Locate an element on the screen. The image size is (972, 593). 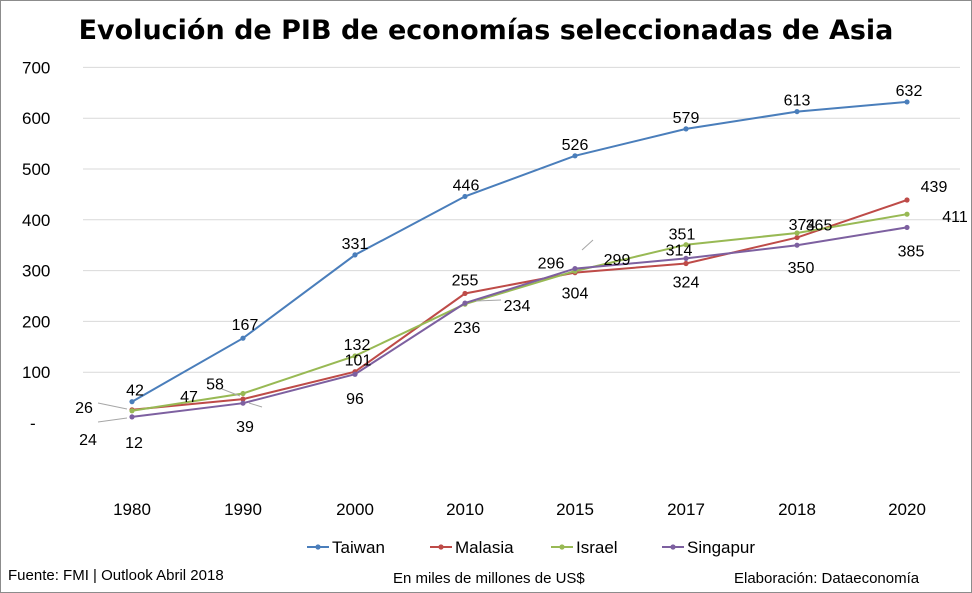
malasia-data-label: 439 is located at coordinates (934, 187).